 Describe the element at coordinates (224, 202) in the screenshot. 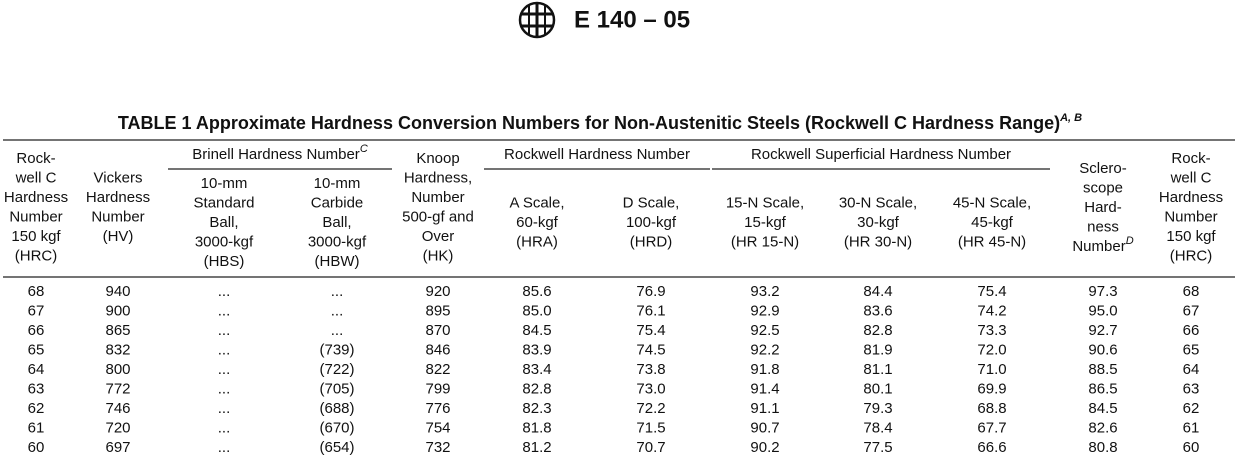

I see `column-header: Standard` at that location.